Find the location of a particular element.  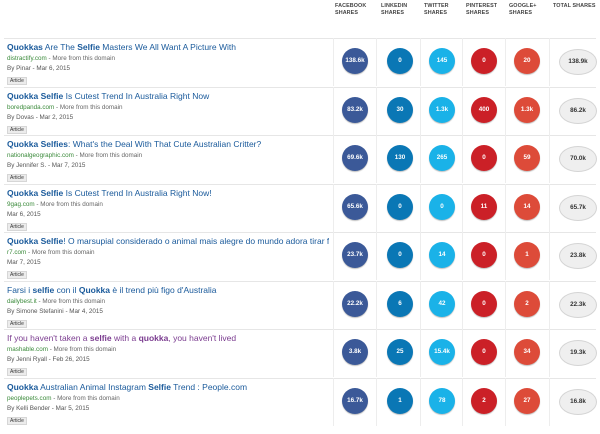

facebook-share-count: 138.6k is located at coordinates (355, 61).